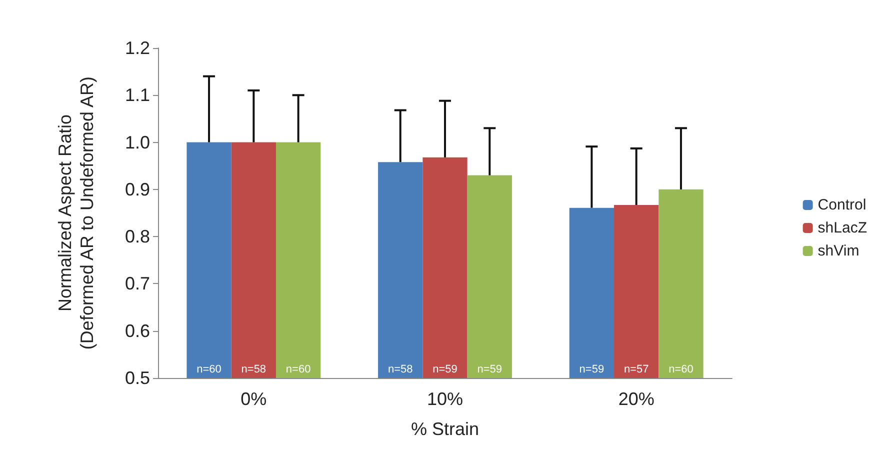 This screenshot has width=890, height=456. Describe the element at coordinates (137, 189) in the screenshot. I see `y-tick-label: 0.9` at that location.